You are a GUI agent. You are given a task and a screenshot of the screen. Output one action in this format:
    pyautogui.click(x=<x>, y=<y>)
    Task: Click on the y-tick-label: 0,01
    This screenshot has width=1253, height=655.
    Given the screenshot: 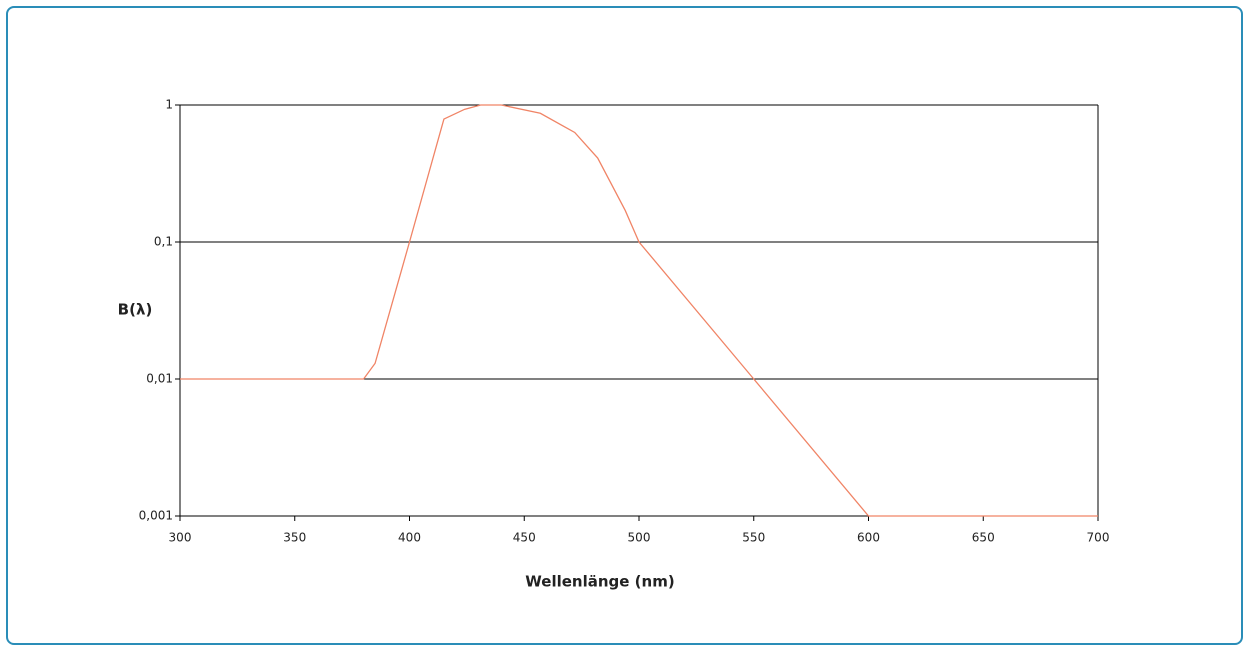 What is the action you would take?
    pyautogui.click(x=159, y=379)
    